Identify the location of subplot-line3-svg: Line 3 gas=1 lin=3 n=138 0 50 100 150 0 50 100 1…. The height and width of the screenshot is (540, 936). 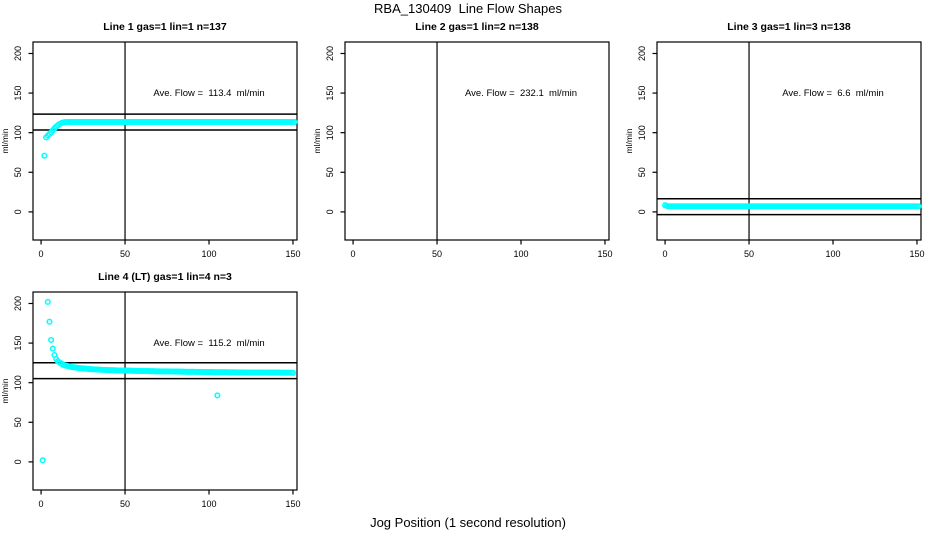
(774, 140).